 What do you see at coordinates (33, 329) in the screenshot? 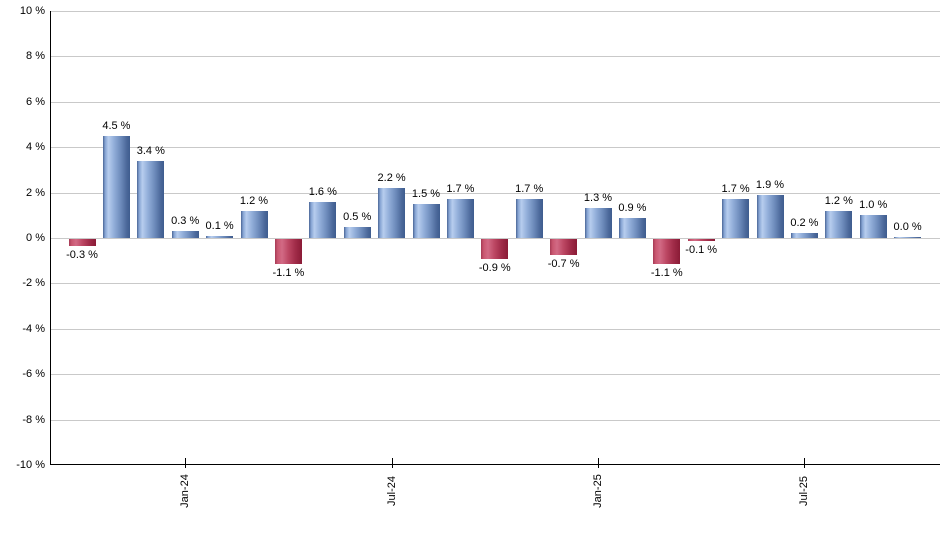
I see `y-tick-label: -4 %` at bounding box center [33, 329].